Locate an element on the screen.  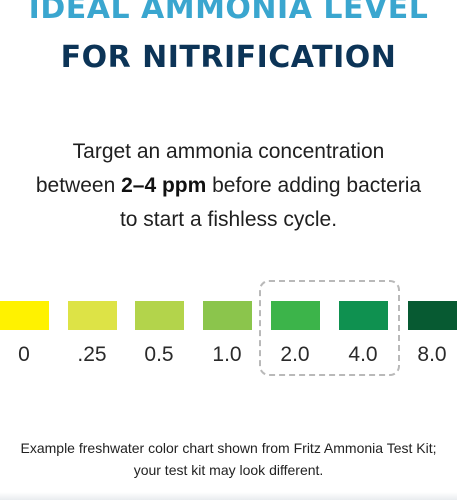
description-line-2-suffix: before adding bacteria is located at coordinates (314, 185).